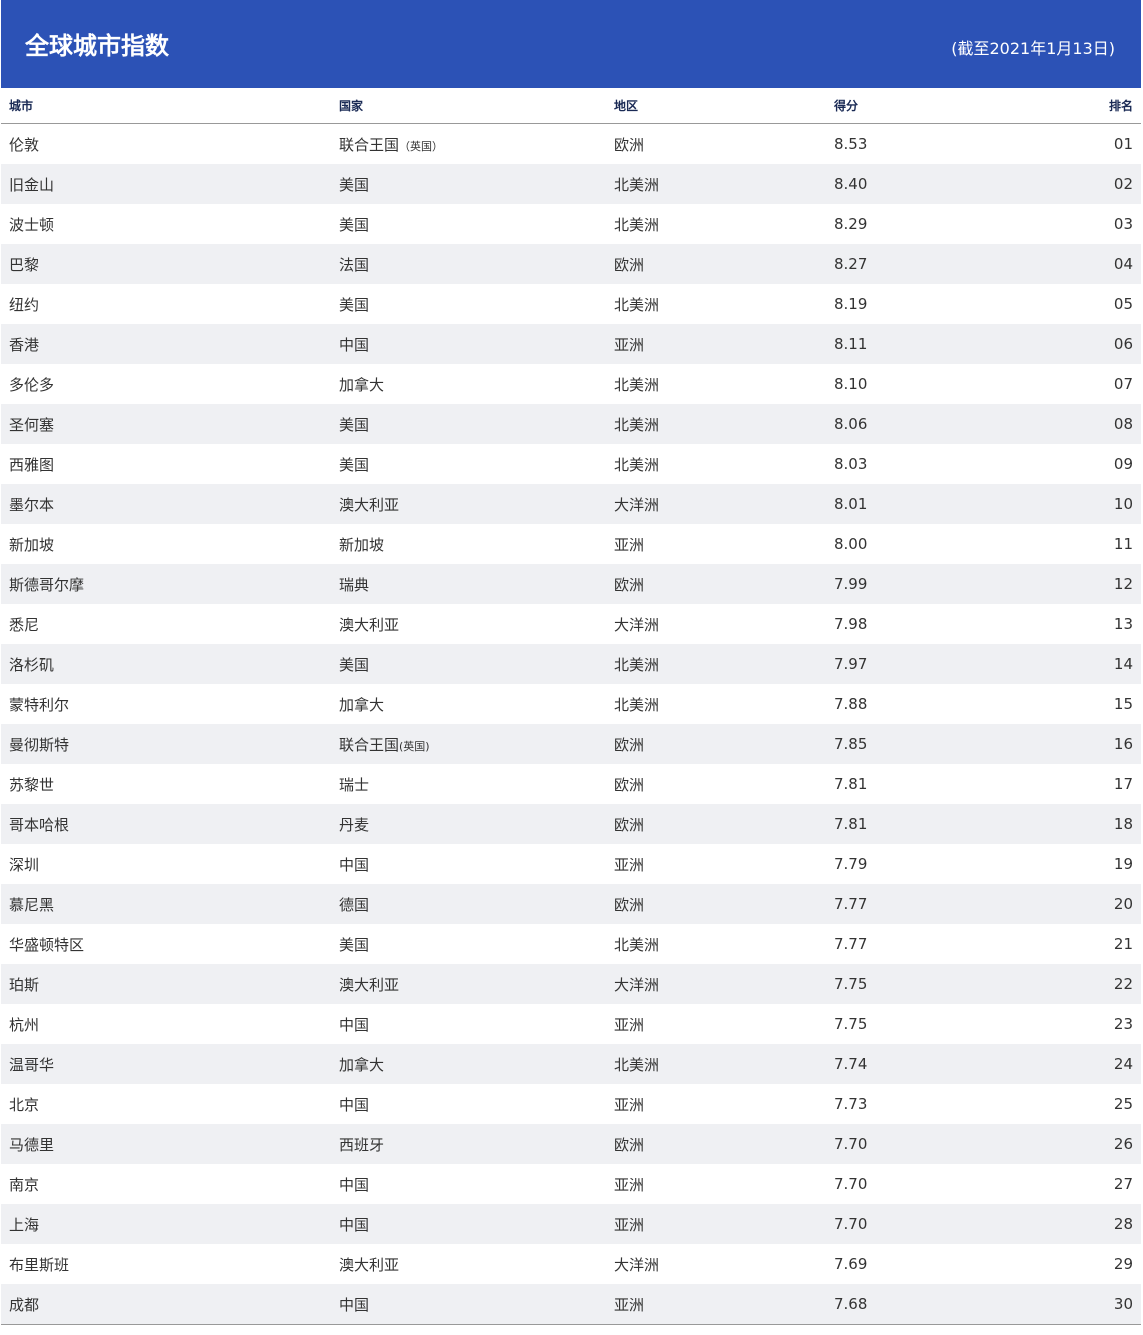 The height and width of the screenshot is (1335, 1143). Describe the element at coordinates (851, 1104) in the screenshot. I see `cell-score: 7.73` at that location.